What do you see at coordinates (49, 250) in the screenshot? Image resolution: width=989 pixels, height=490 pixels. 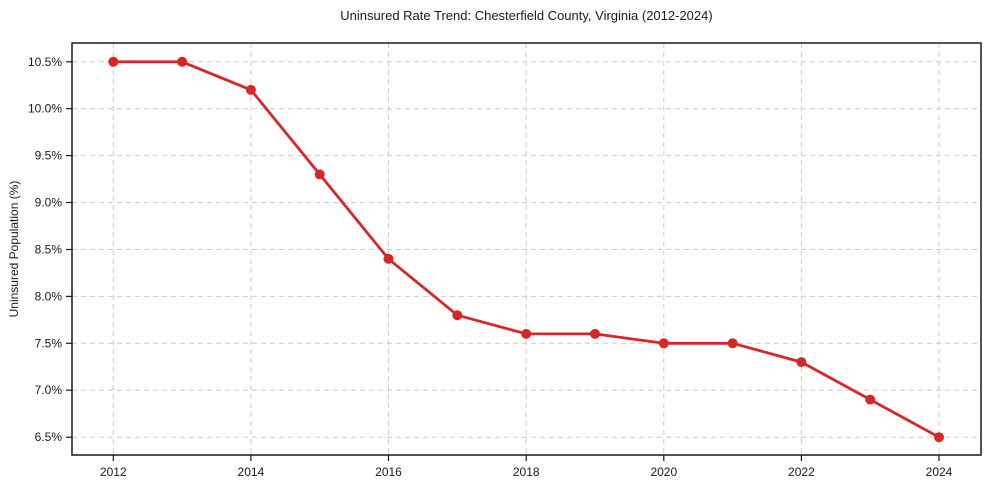 I see `y-tick-label: 8.5%` at bounding box center [49, 250].